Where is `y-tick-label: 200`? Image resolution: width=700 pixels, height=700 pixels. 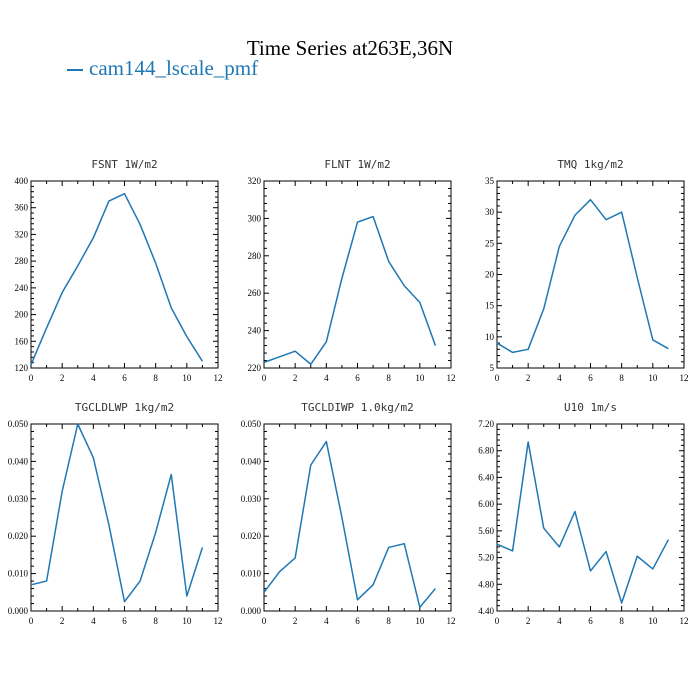 y-tick-label: 200 is located at coordinates (22, 315).